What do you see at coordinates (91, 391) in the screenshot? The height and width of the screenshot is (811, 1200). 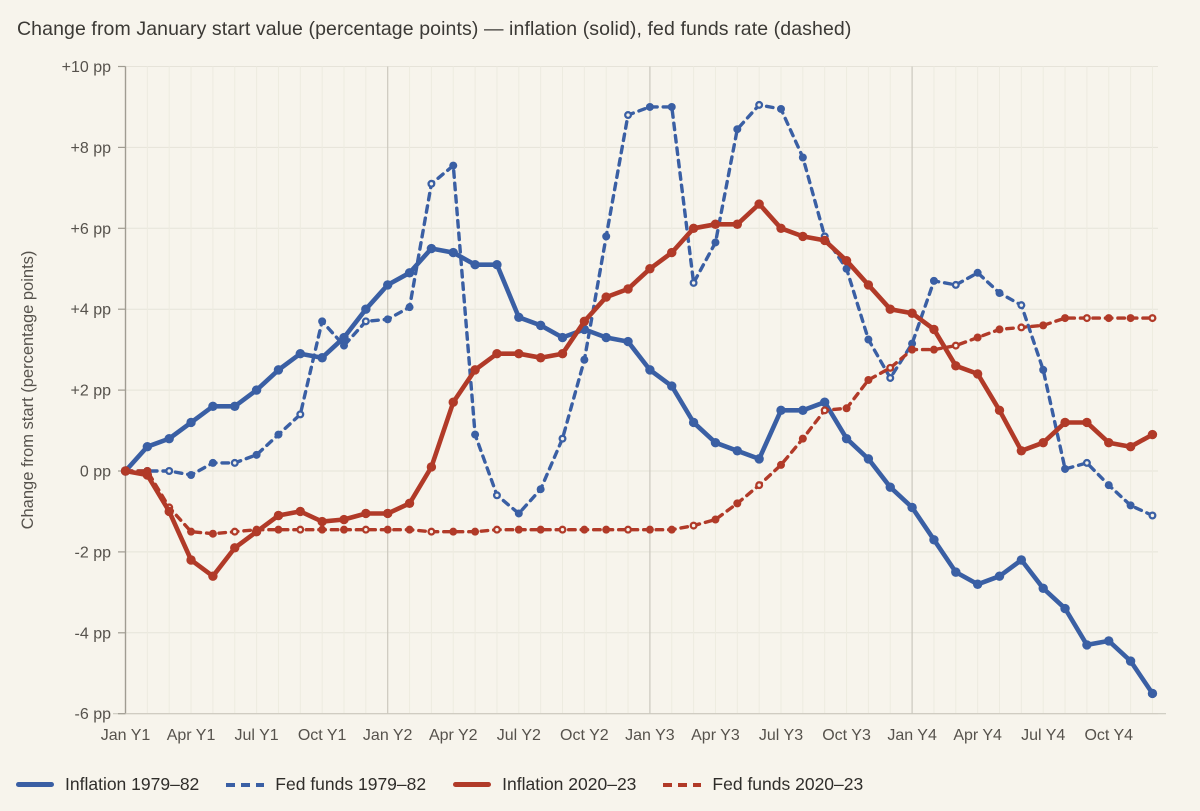 I see `y-tick-label: +2 pp` at bounding box center [91, 391].